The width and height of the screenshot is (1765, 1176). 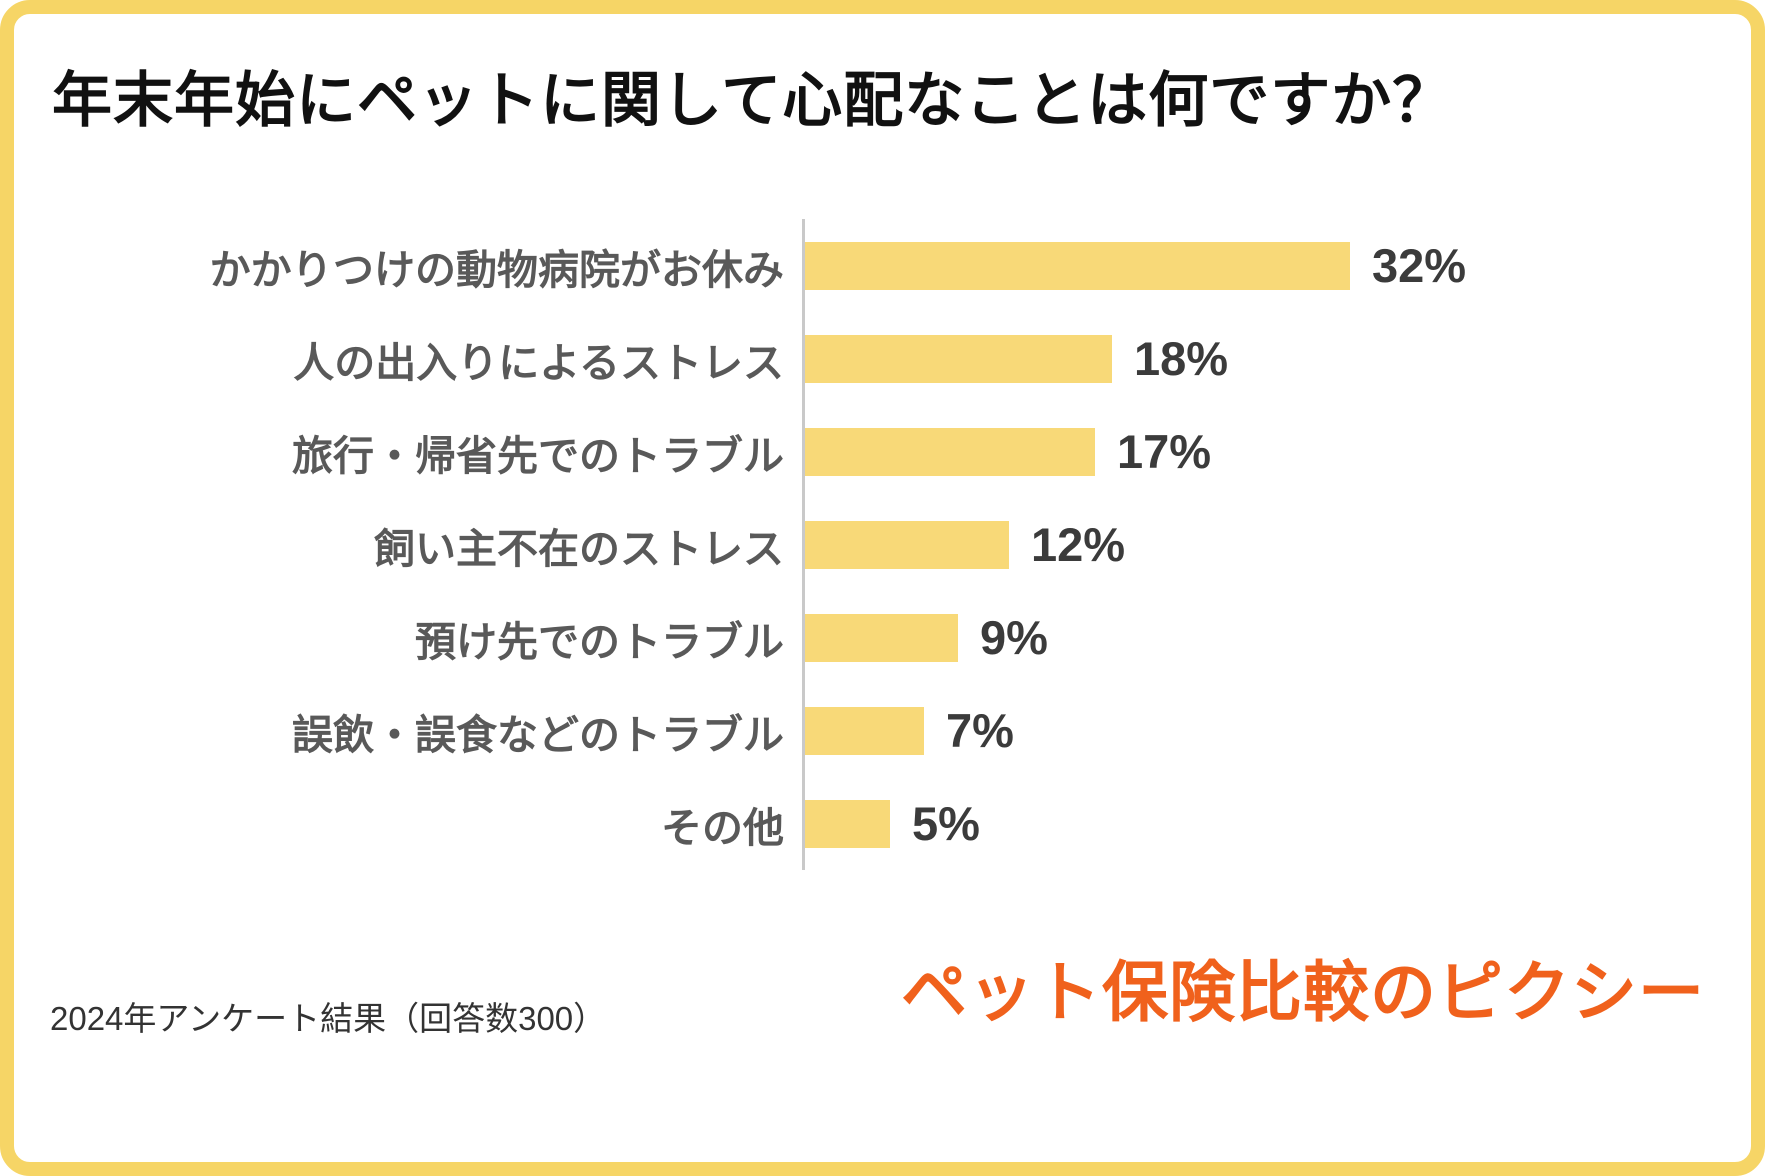 What do you see at coordinates (579, 548) in the screenshot?
I see `category-label: 飼い主不在のストレス` at bounding box center [579, 548].